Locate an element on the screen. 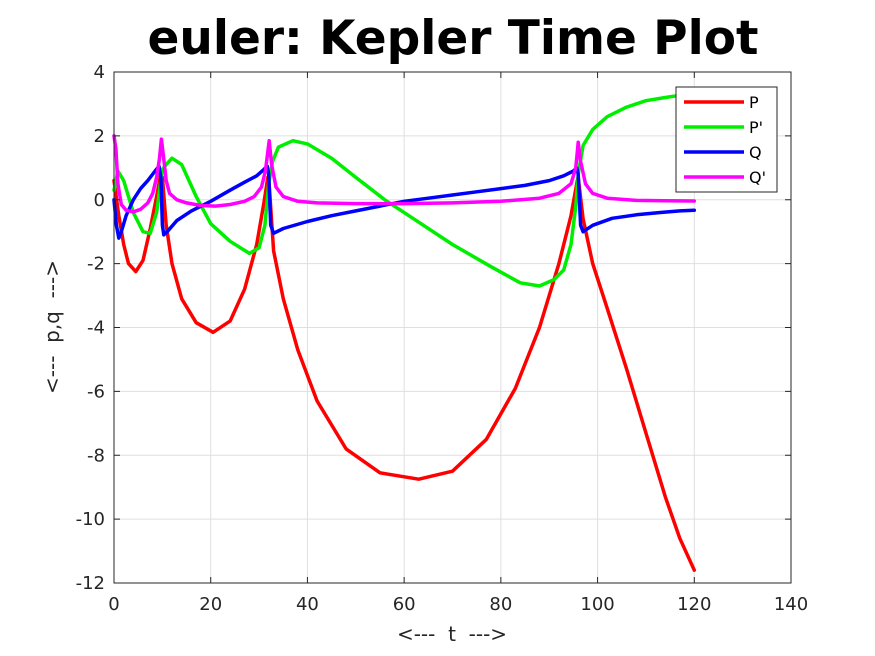  x-tick-label: 40 is located at coordinates (307, 604).